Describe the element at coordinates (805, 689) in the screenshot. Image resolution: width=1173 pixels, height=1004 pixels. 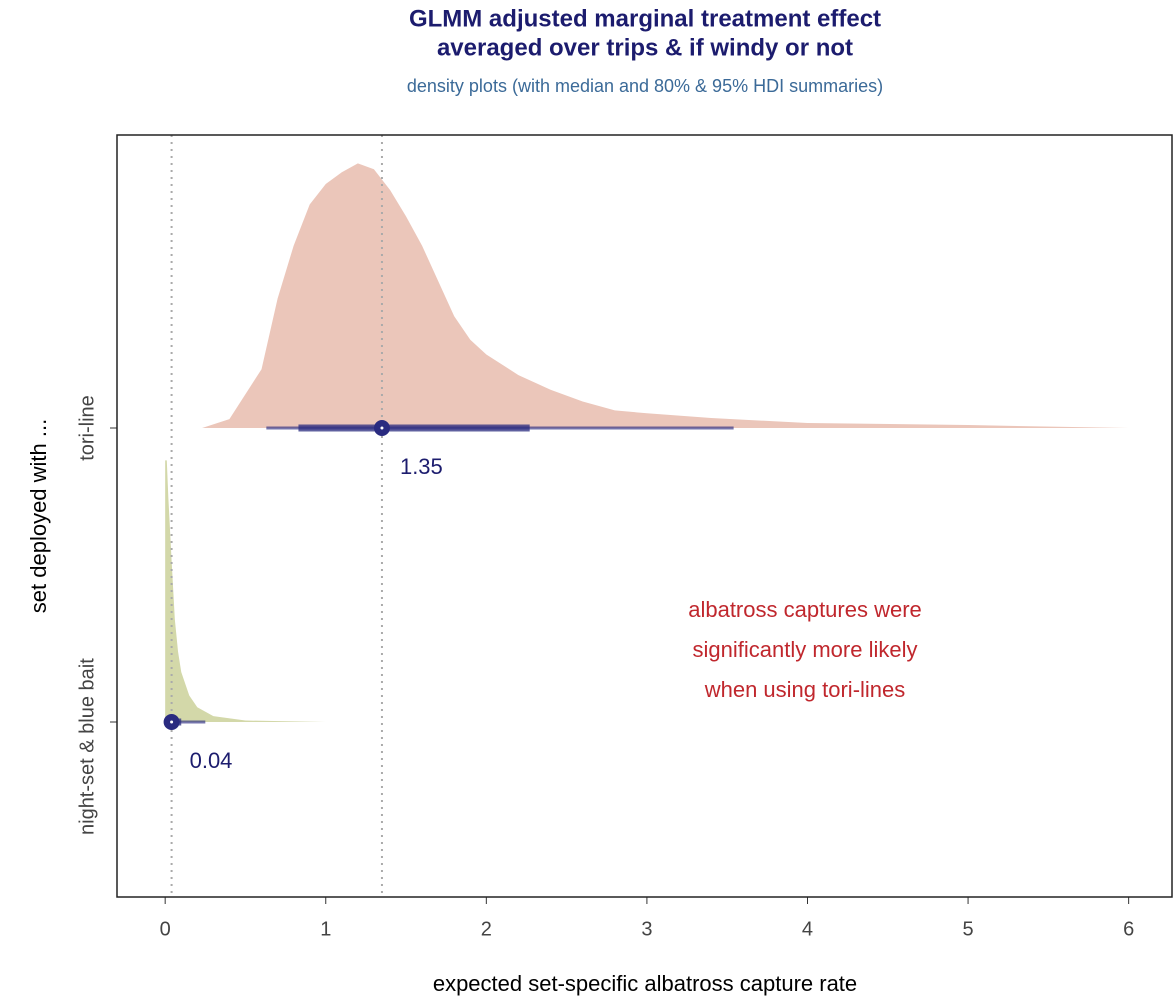
I see `annotation: when using tori-lines` at that location.